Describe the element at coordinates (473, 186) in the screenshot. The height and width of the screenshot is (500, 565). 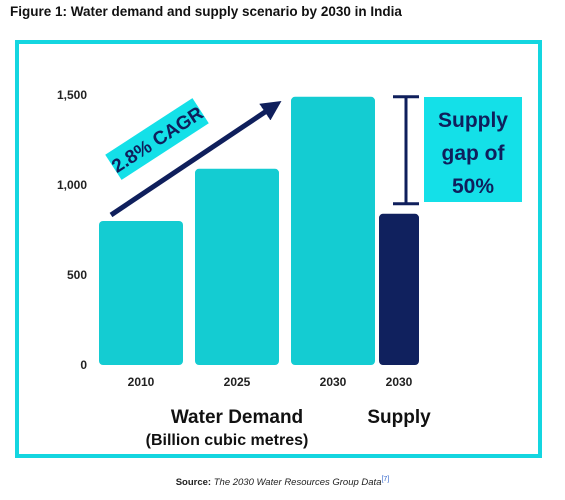
I see `gap-label-line: 50%` at that location.